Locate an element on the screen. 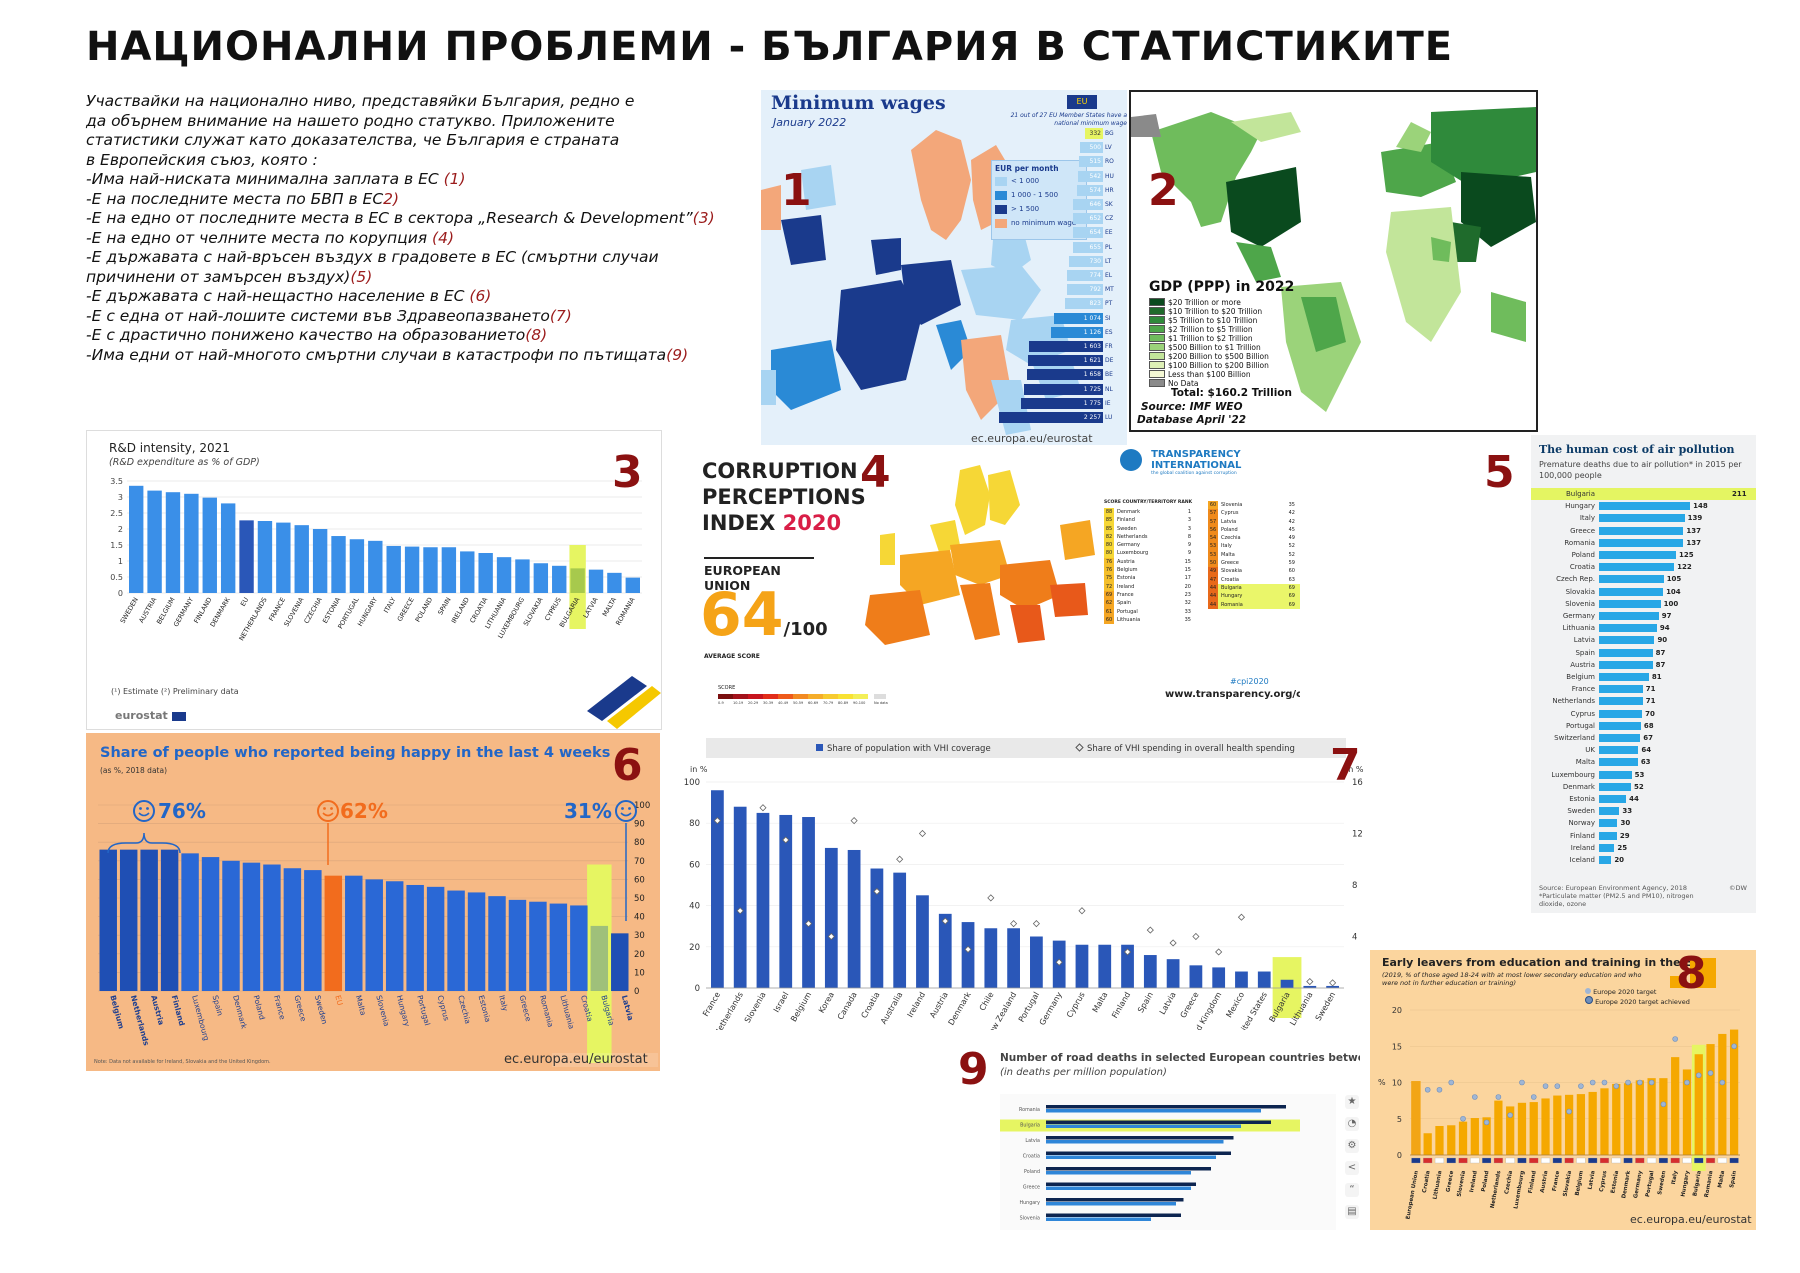 The image size is (1800, 1273). cpi-table-header: SCORE COUNTRY/TERRITORY RANK is located at coordinates (1148, 502).